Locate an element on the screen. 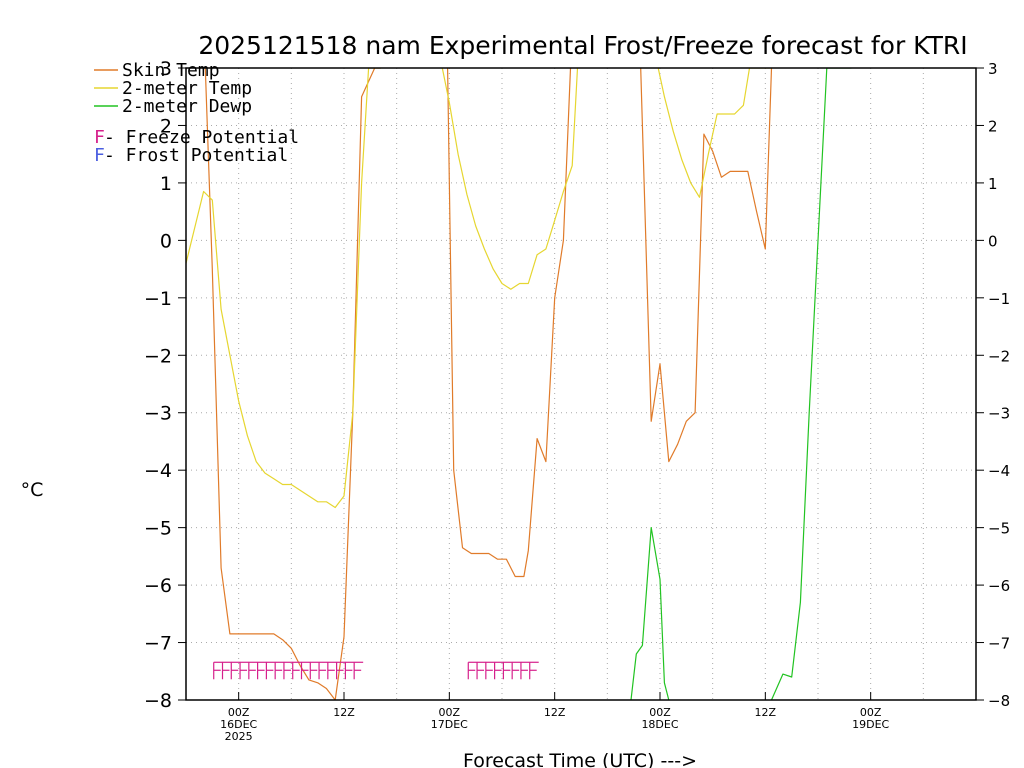 The image size is (1024, 768). y-tick-label-right: 3 is located at coordinates (993, 69).